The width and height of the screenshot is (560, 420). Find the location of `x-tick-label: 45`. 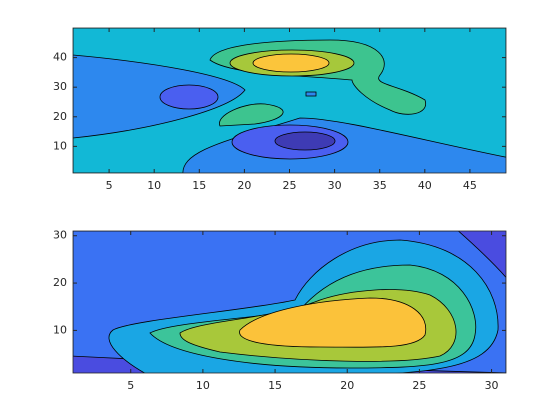

x-tick-label: 45 is located at coordinates (470, 185).